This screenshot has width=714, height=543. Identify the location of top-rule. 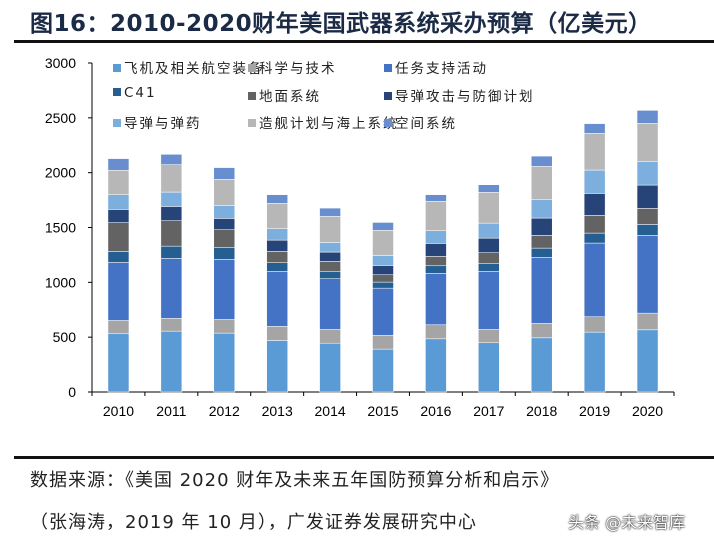
(364, 41).